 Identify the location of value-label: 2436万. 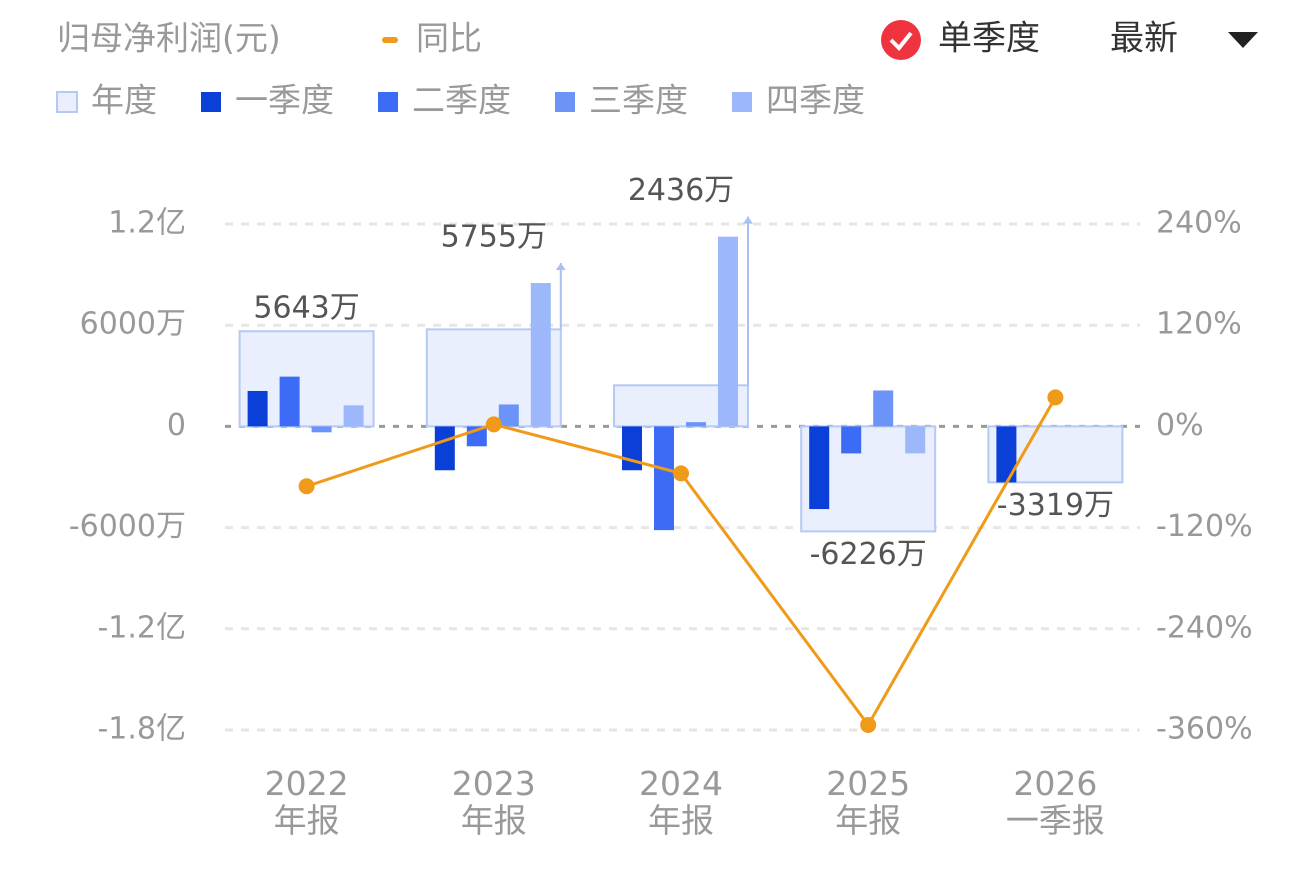
(681, 190).